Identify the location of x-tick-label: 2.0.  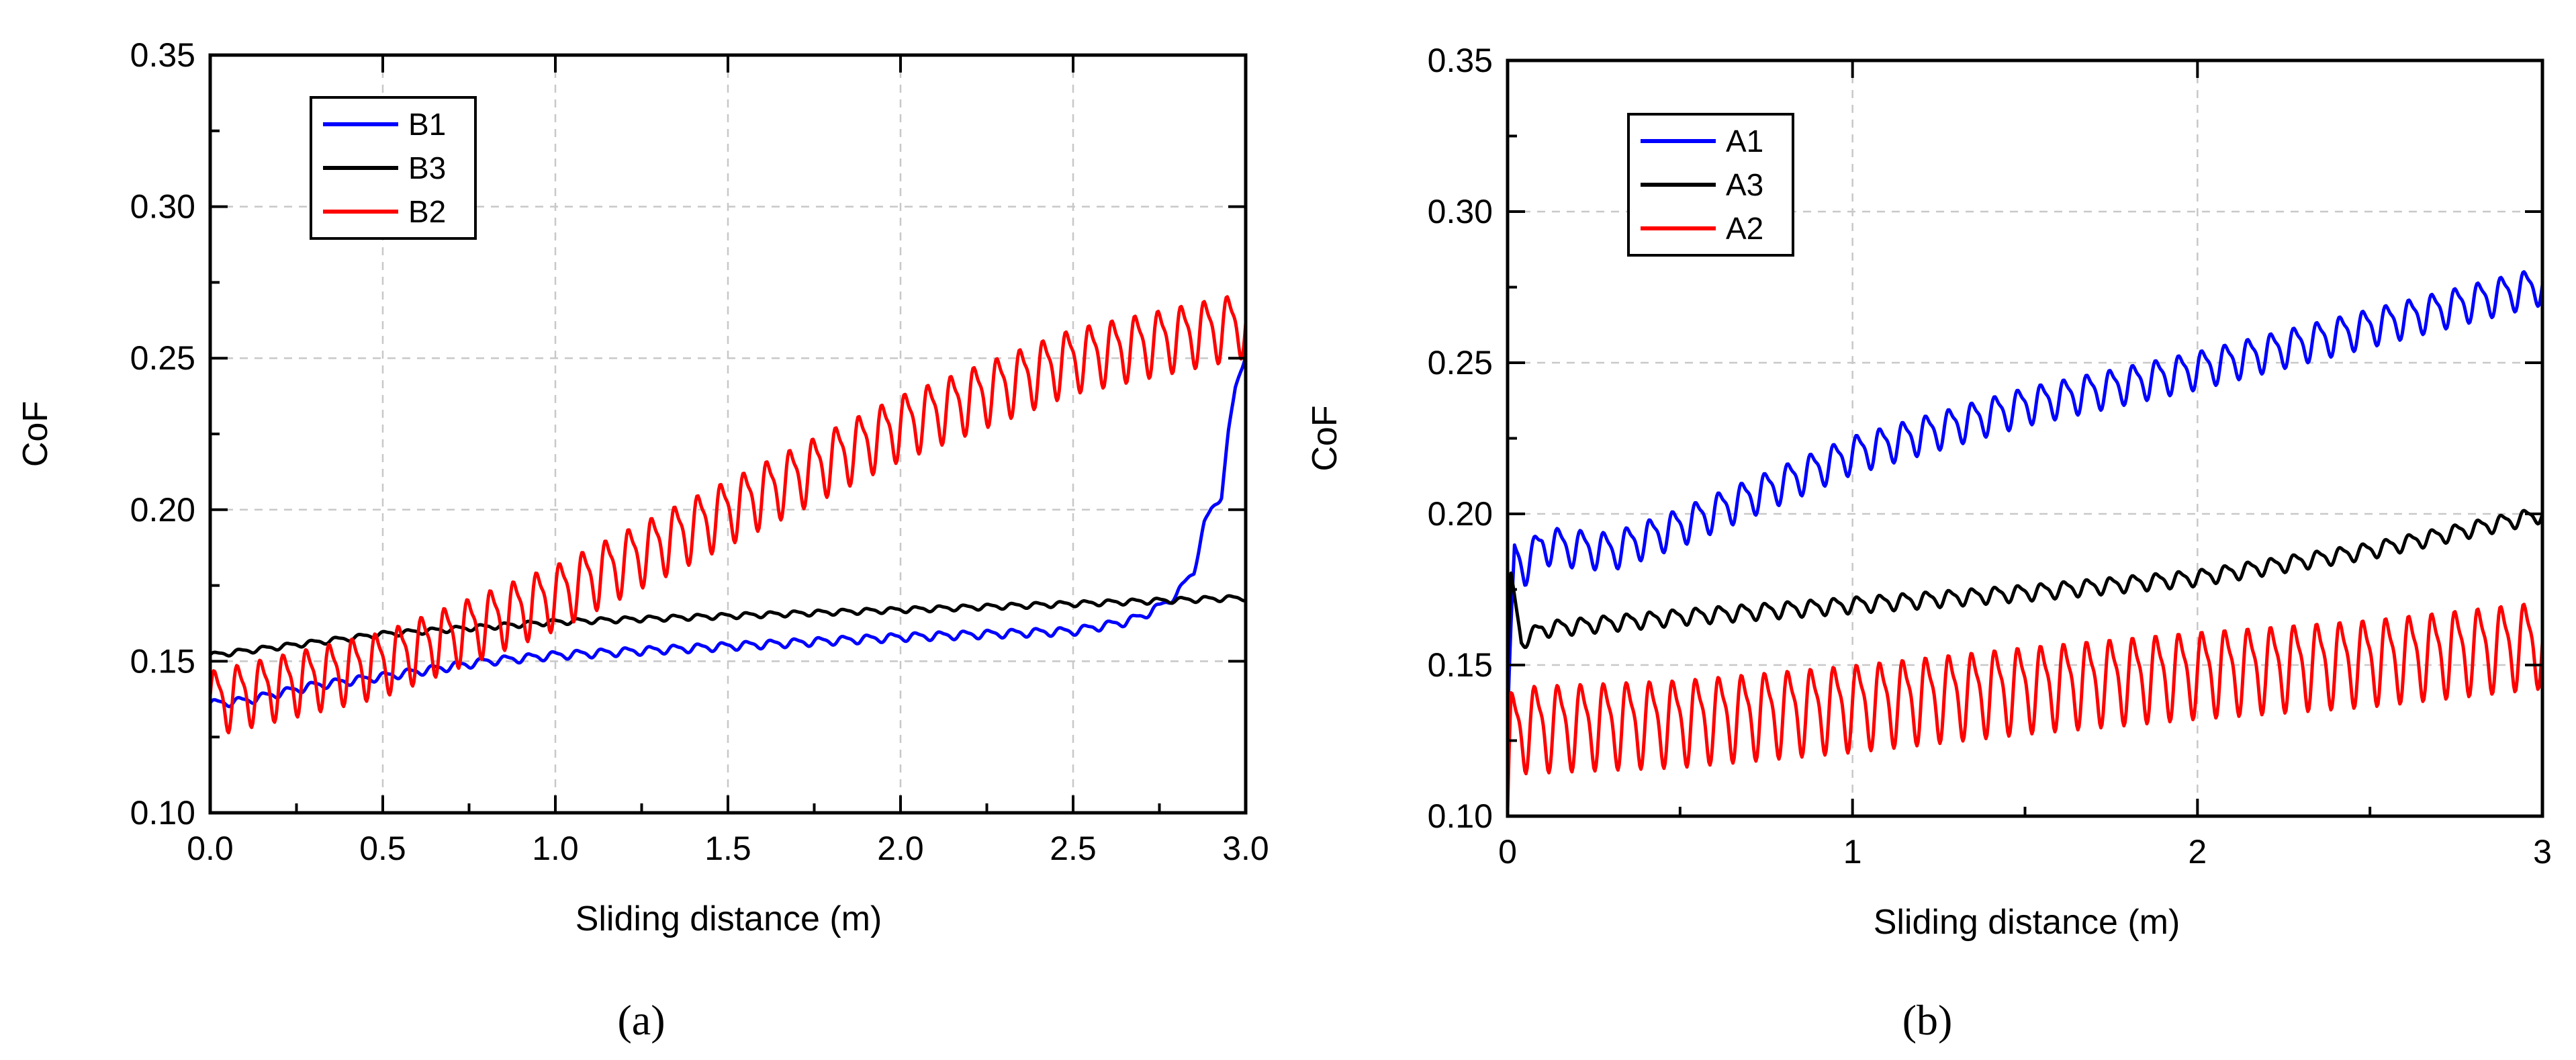
(900, 849).